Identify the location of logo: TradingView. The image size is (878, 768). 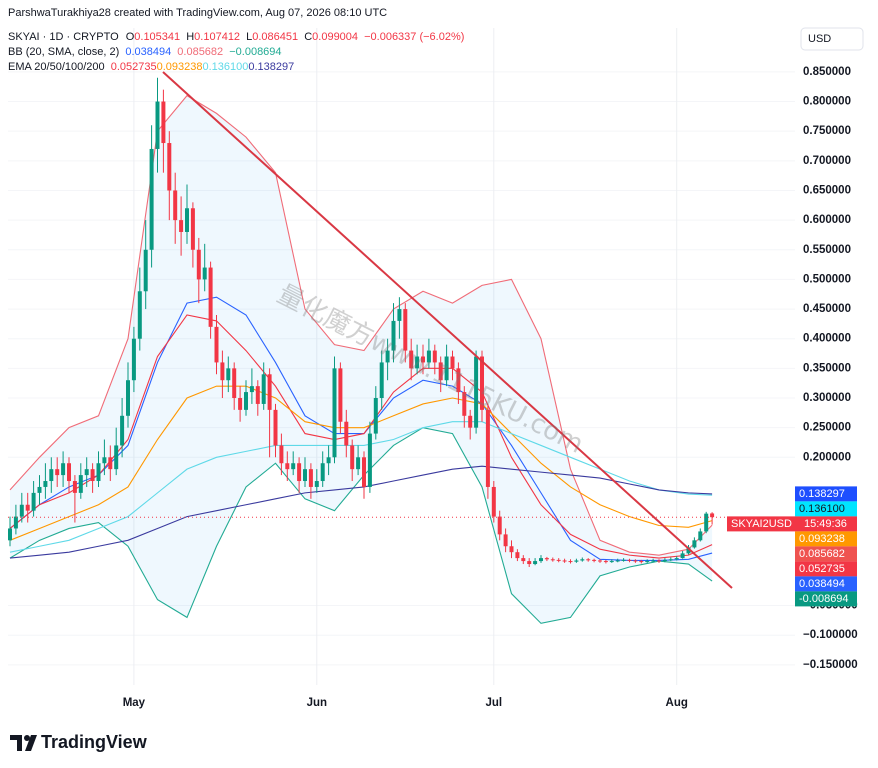
(79, 742).